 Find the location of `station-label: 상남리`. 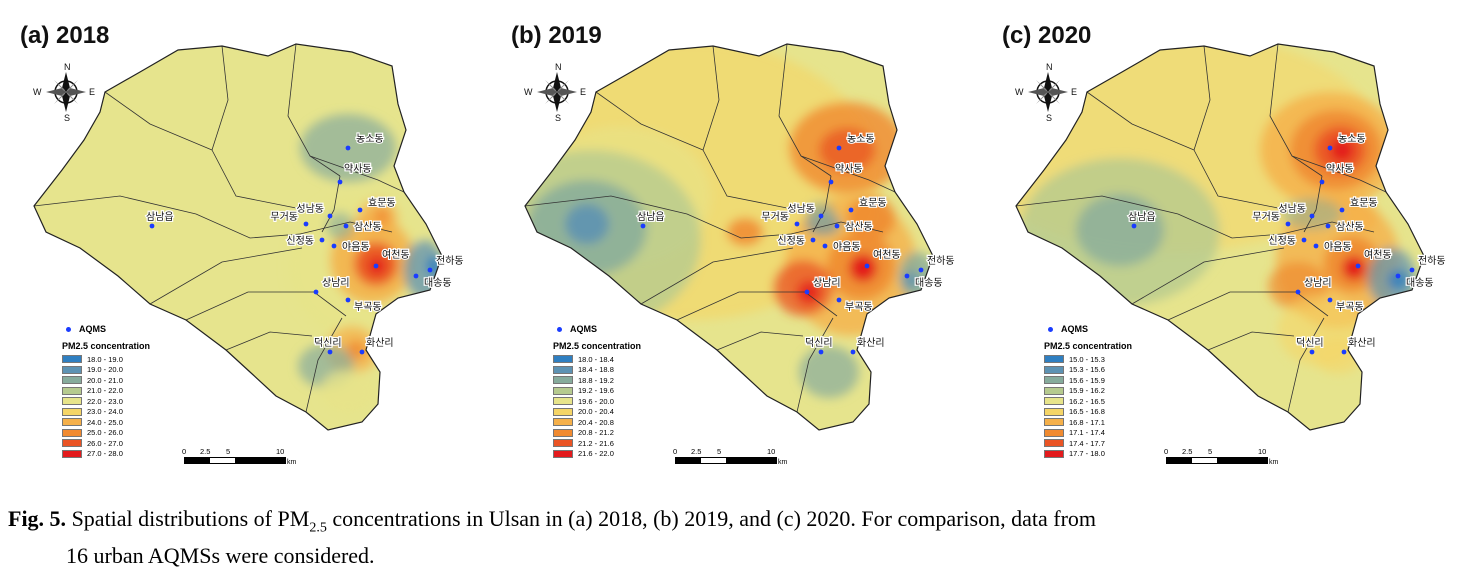

station-label: 상남리 is located at coordinates (336, 283).